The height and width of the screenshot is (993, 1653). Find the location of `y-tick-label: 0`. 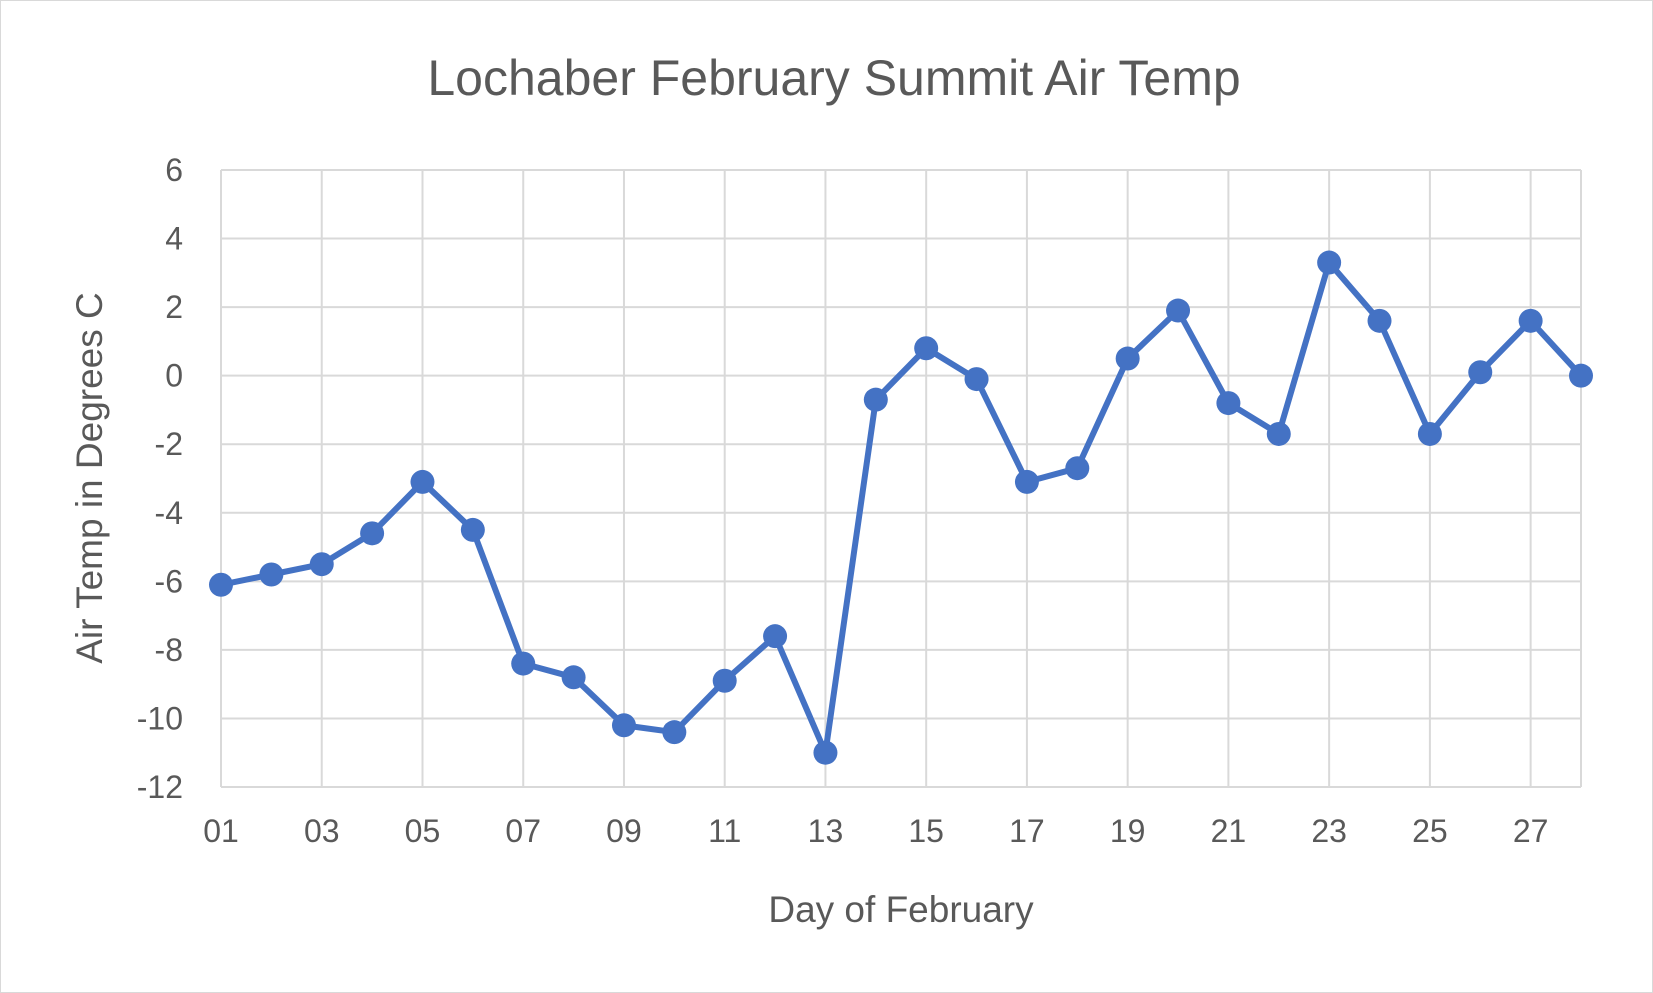

y-tick-label: 0 is located at coordinates (174, 376).